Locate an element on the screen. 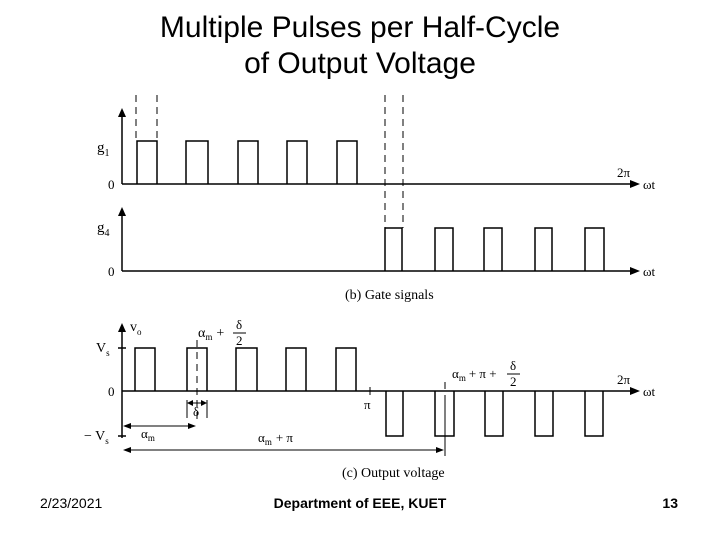  vo-omega-t-label: ωt is located at coordinates (649, 391).